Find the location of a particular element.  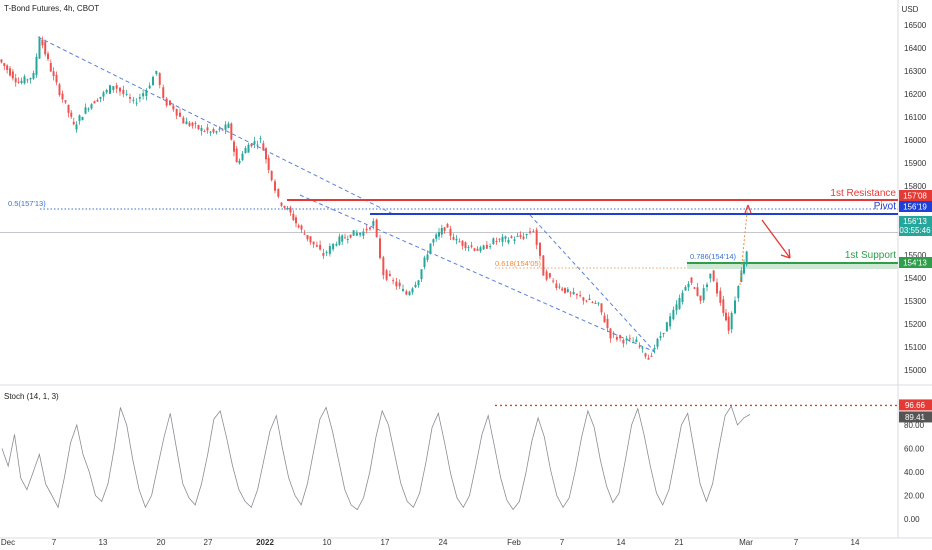

time-tick-label: Mar is located at coordinates (746, 542).